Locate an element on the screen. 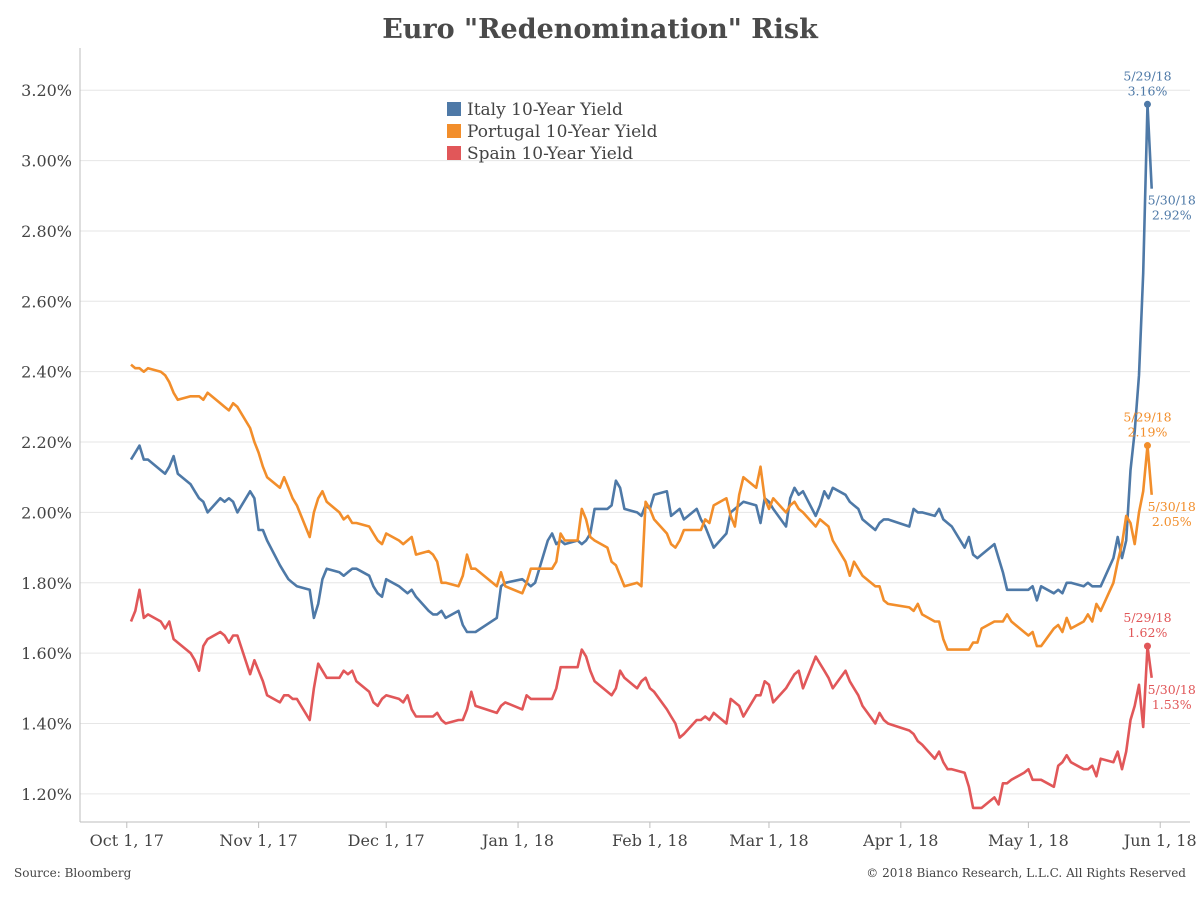 This screenshot has height=900, width=1200. italy-last-date-label: 5/30/18 is located at coordinates (1172, 200).